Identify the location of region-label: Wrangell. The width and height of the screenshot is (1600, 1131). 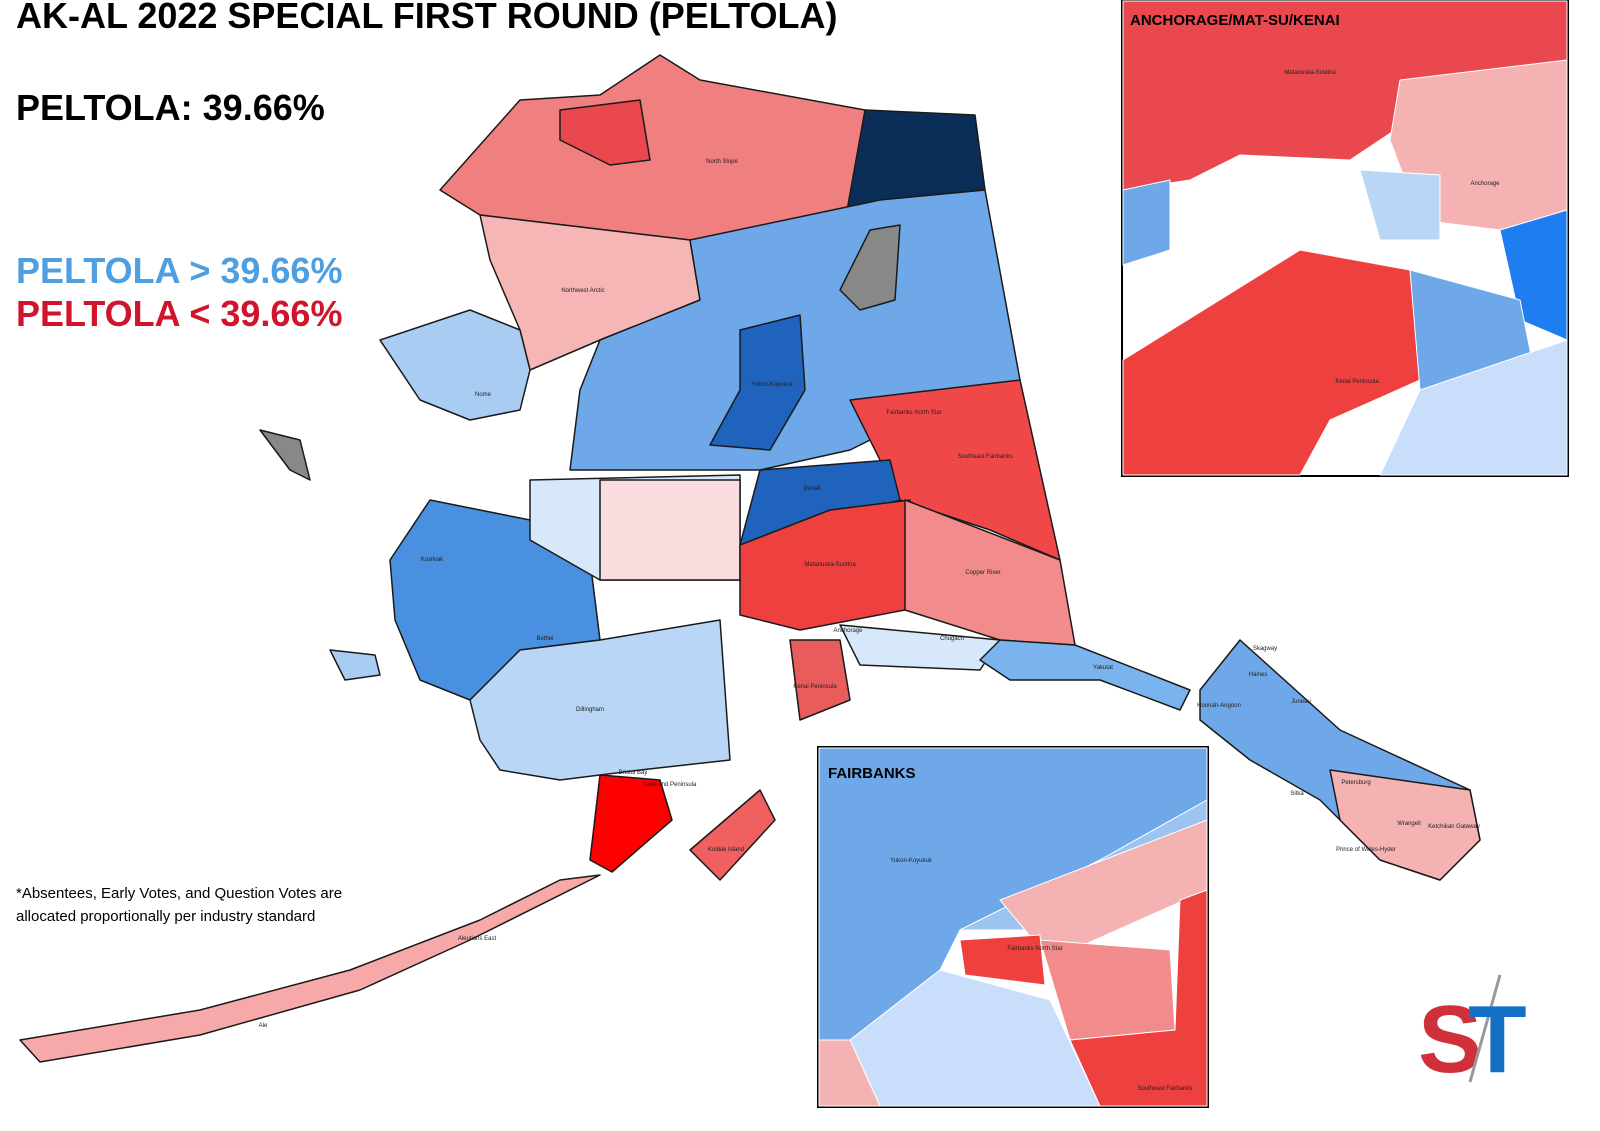
(1409, 824).